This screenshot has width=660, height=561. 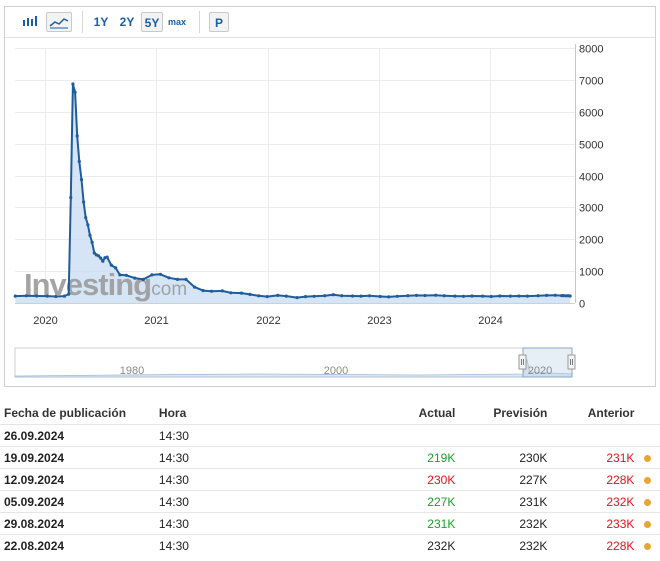 I want to click on cell-prevision: 230K, so click(x=501, y=457).